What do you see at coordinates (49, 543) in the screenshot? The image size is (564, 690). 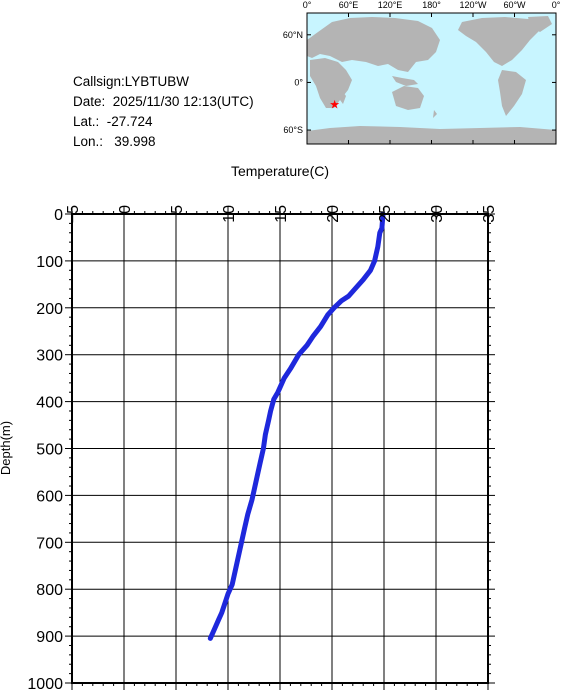 I see `y-tick-label: 700` at bounding box center [49, 543].